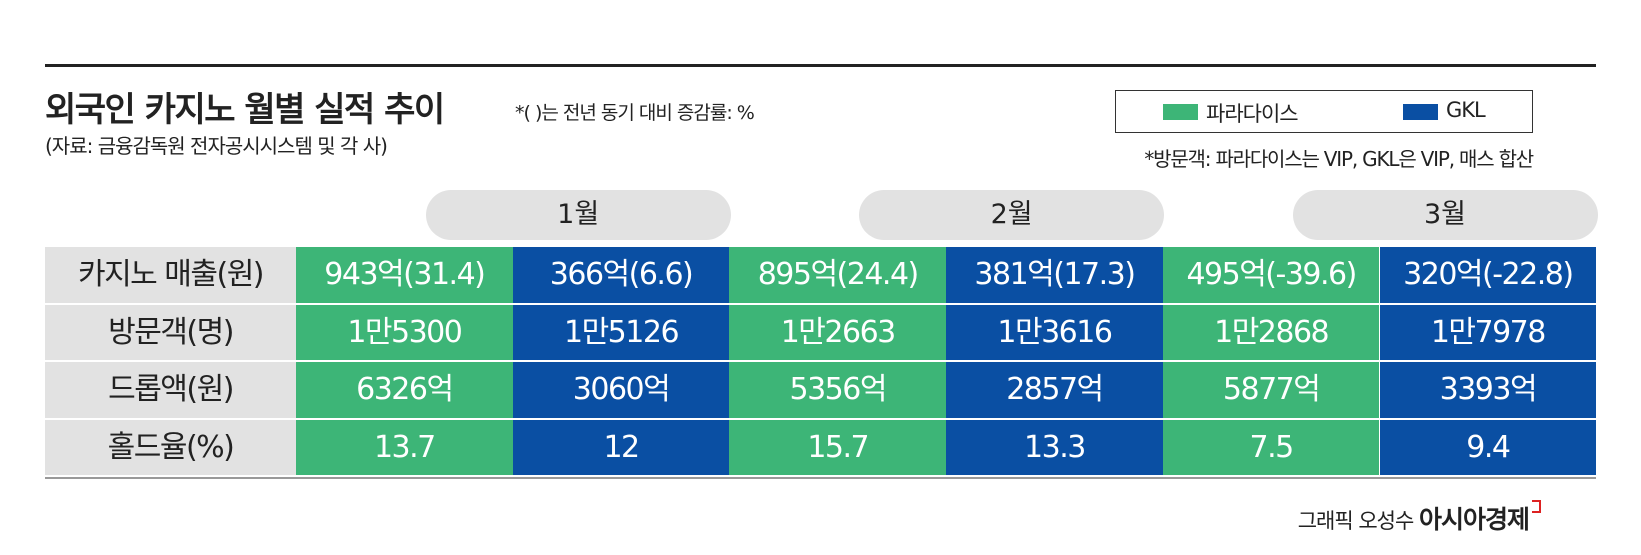 The image size is (1641, 555). I want to click on table-cell: 3393억, so click(1488, 391).